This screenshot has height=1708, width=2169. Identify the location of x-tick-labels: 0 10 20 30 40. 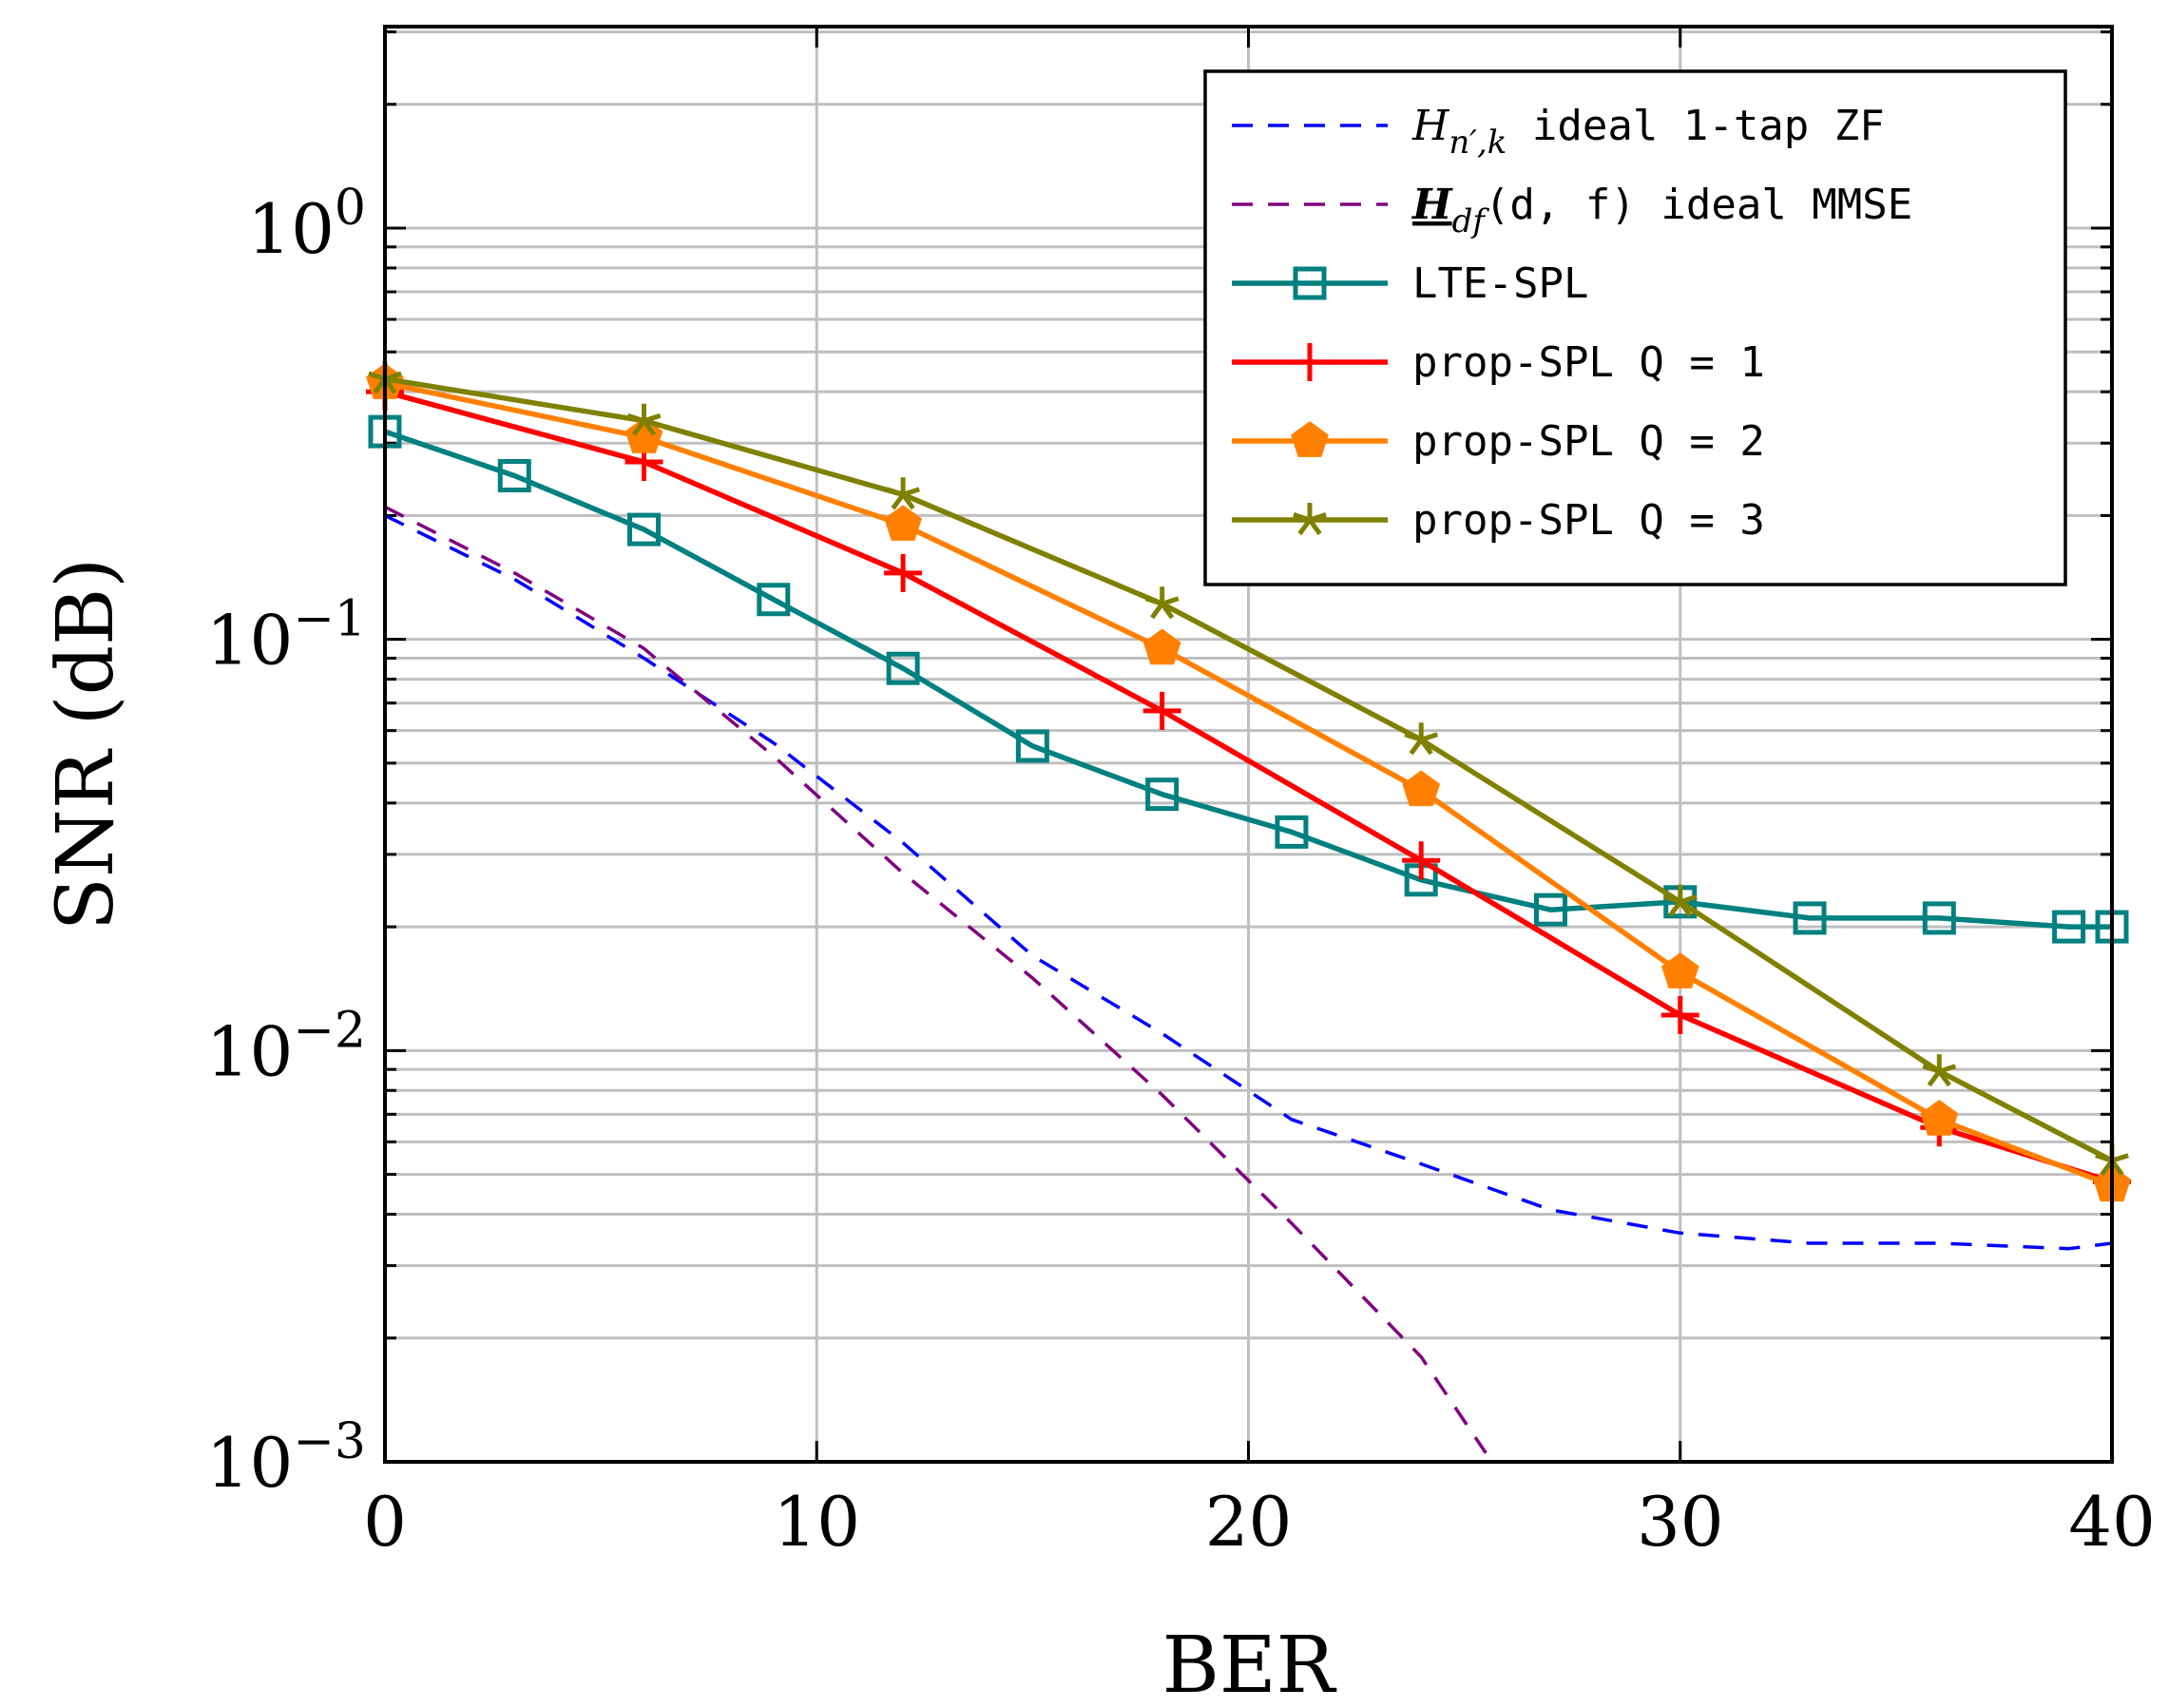
(1259, 1522).